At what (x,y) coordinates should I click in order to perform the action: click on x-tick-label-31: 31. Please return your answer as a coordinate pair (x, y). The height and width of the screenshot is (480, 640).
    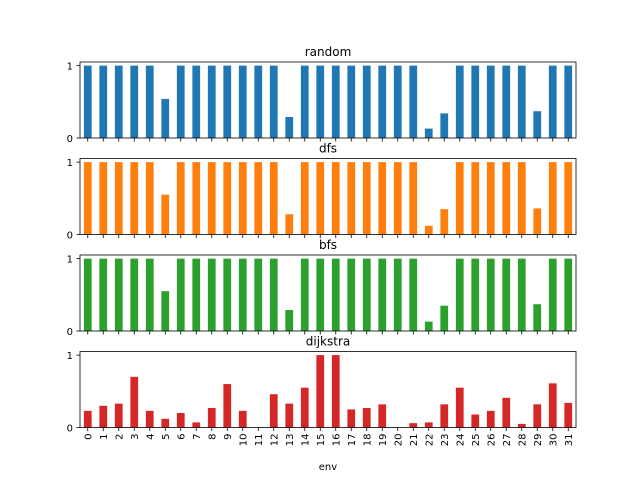
    Looking at the image, I should click on (569, 440).